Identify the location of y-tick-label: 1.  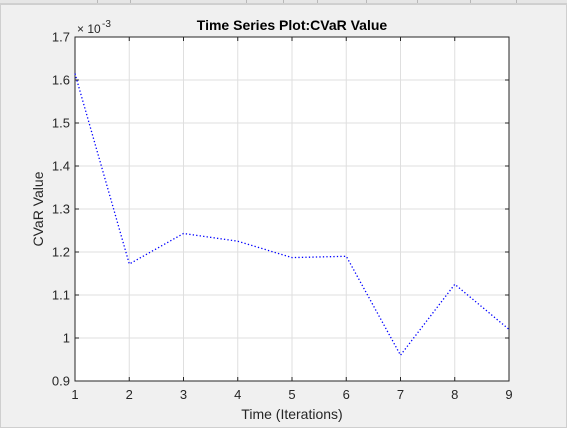
(66, 338).